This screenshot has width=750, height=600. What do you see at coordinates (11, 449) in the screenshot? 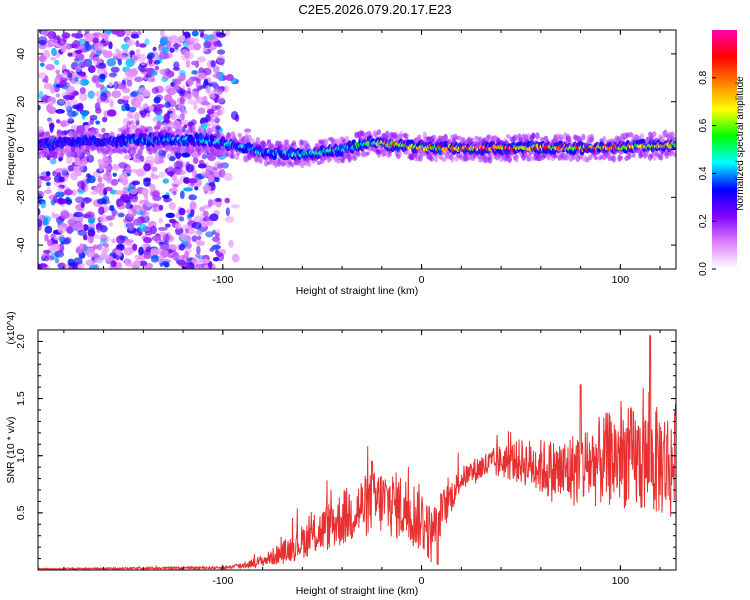
I see `y-axis-label: SNR (10 * v/v)` at bounding box center [11, 449].